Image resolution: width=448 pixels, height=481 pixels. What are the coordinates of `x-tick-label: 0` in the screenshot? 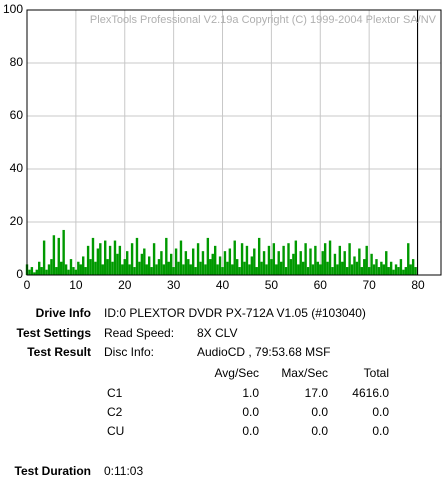 It's located at (27, 285).